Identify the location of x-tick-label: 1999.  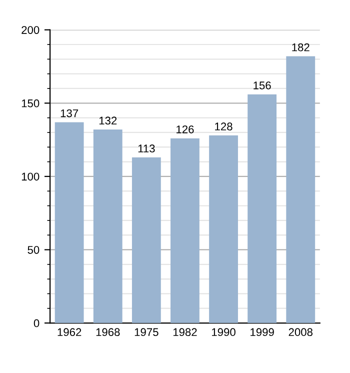
(262, 332).